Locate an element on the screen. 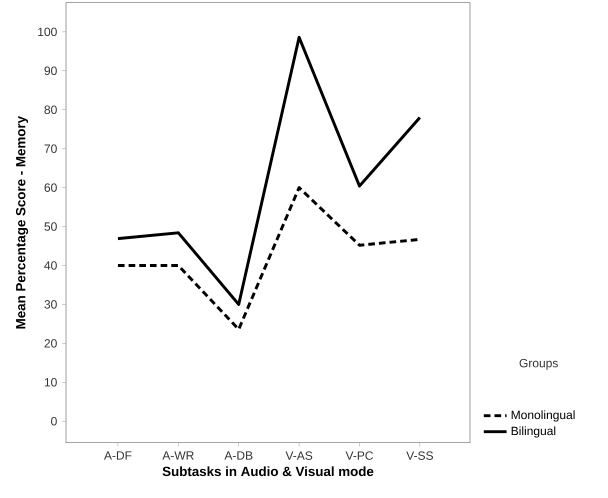 The image size is (608, 498). y-axis-title: Mean Percentage Score - Memory is located at coordinates (22, 222).